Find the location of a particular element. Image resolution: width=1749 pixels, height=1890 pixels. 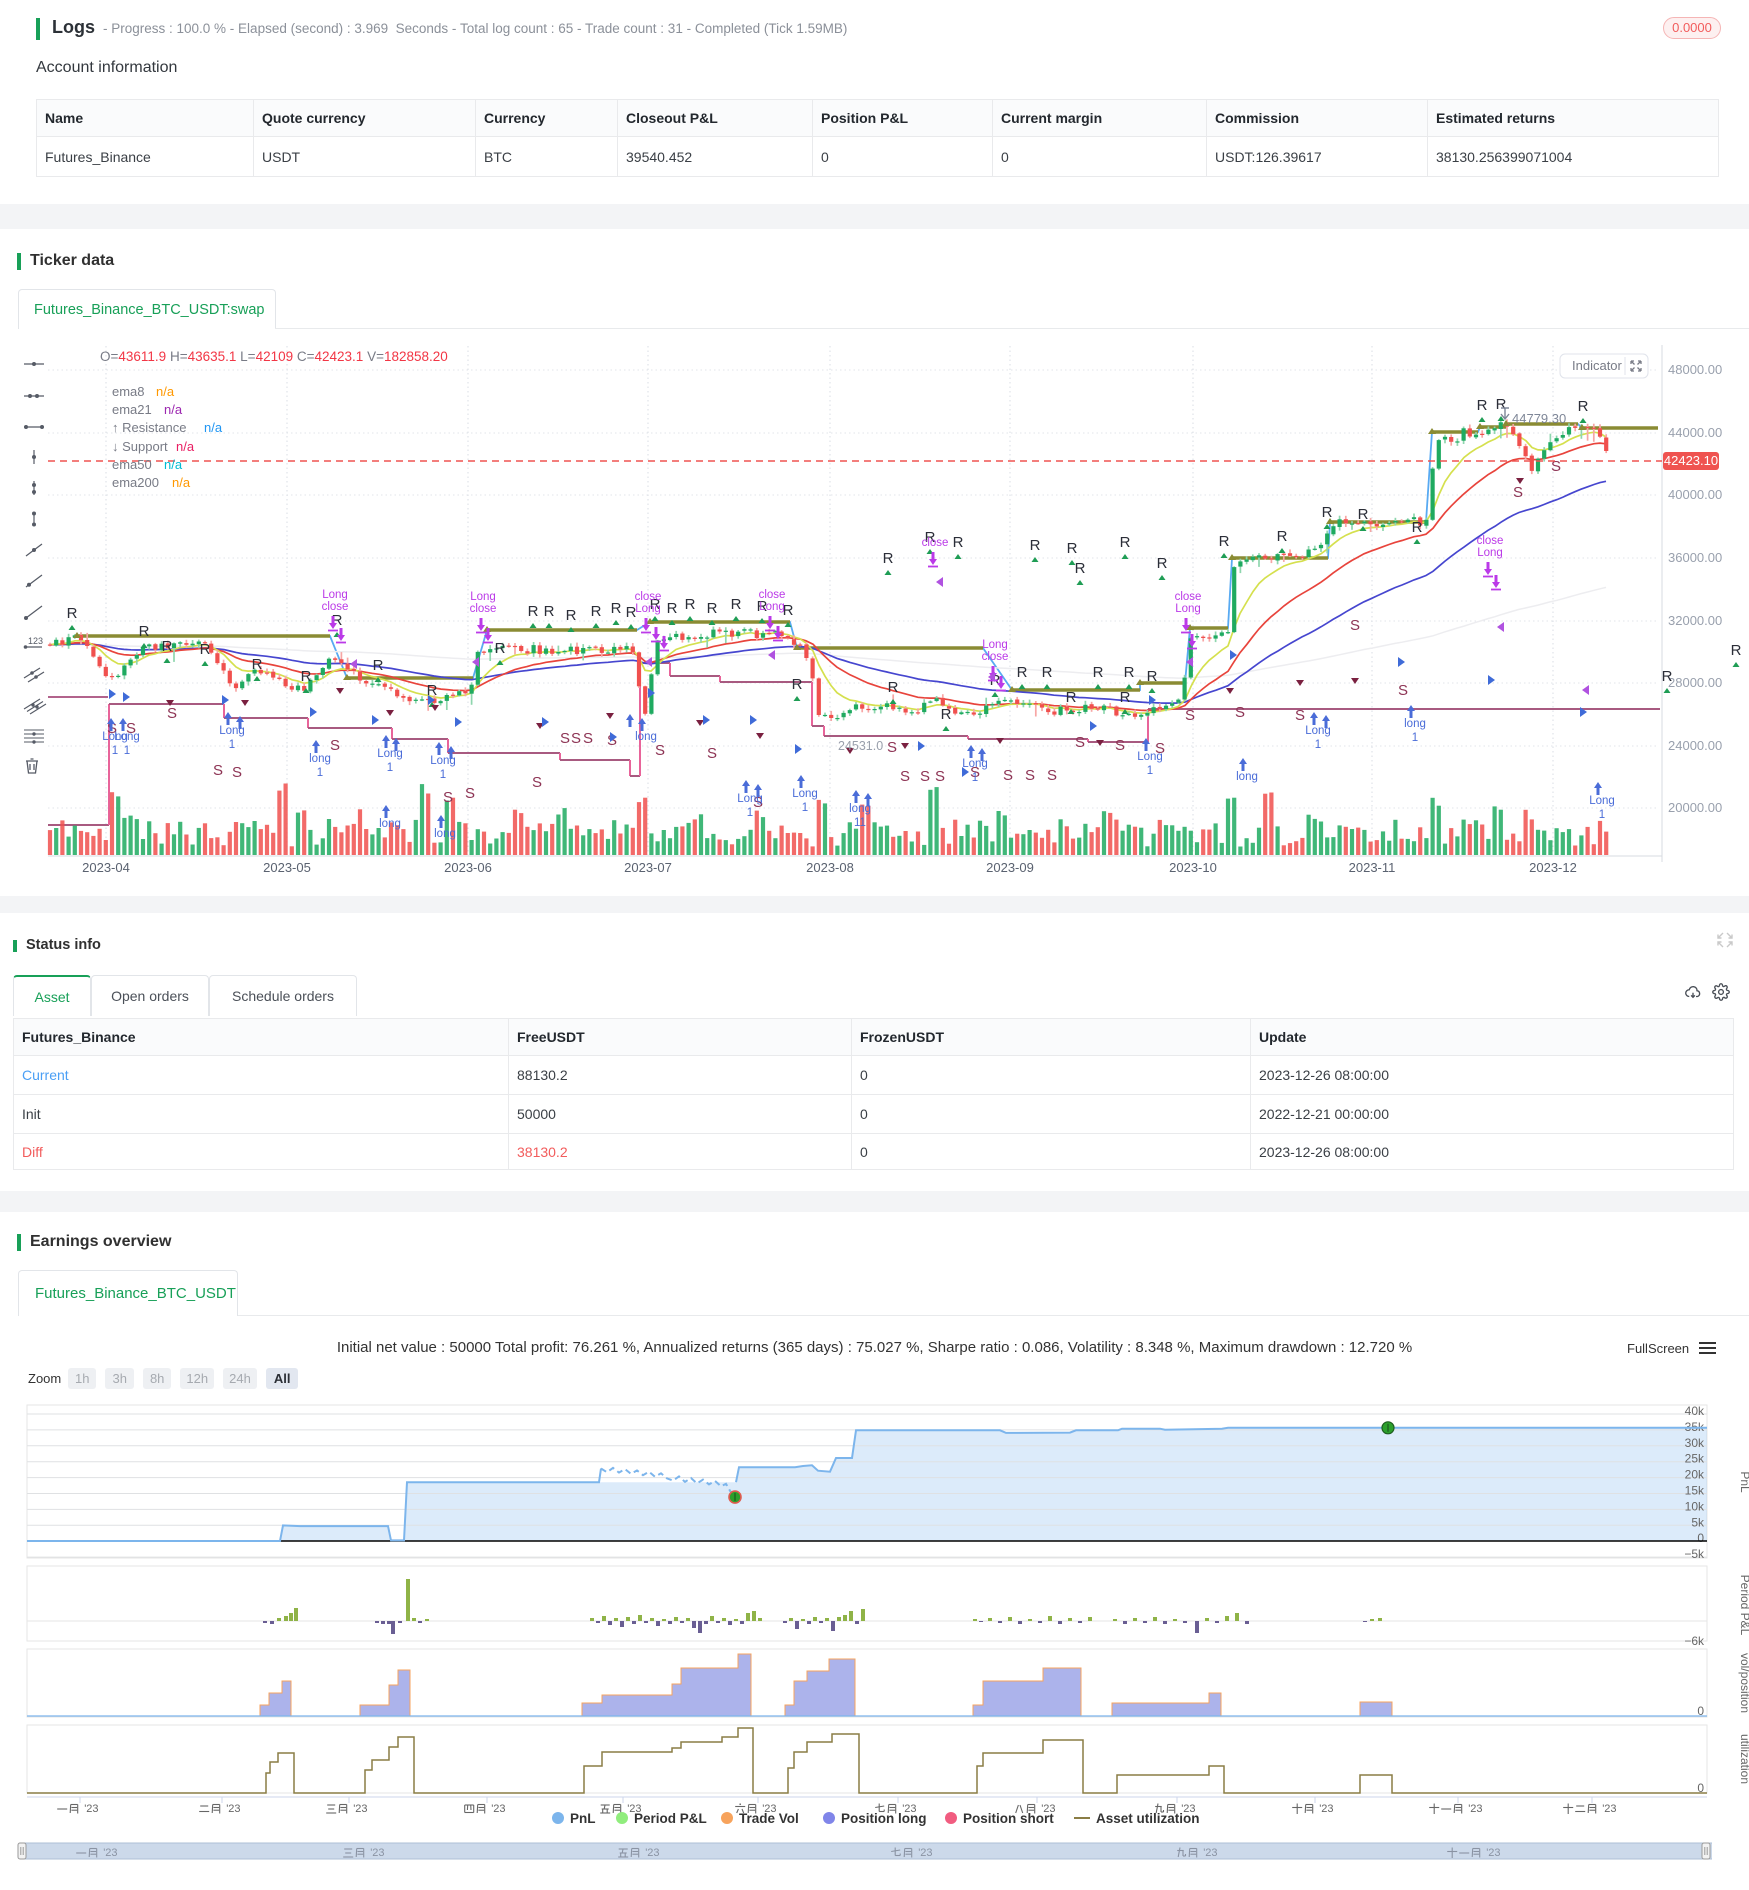

svg-text: ema200 is located at coordinates (135, 482).